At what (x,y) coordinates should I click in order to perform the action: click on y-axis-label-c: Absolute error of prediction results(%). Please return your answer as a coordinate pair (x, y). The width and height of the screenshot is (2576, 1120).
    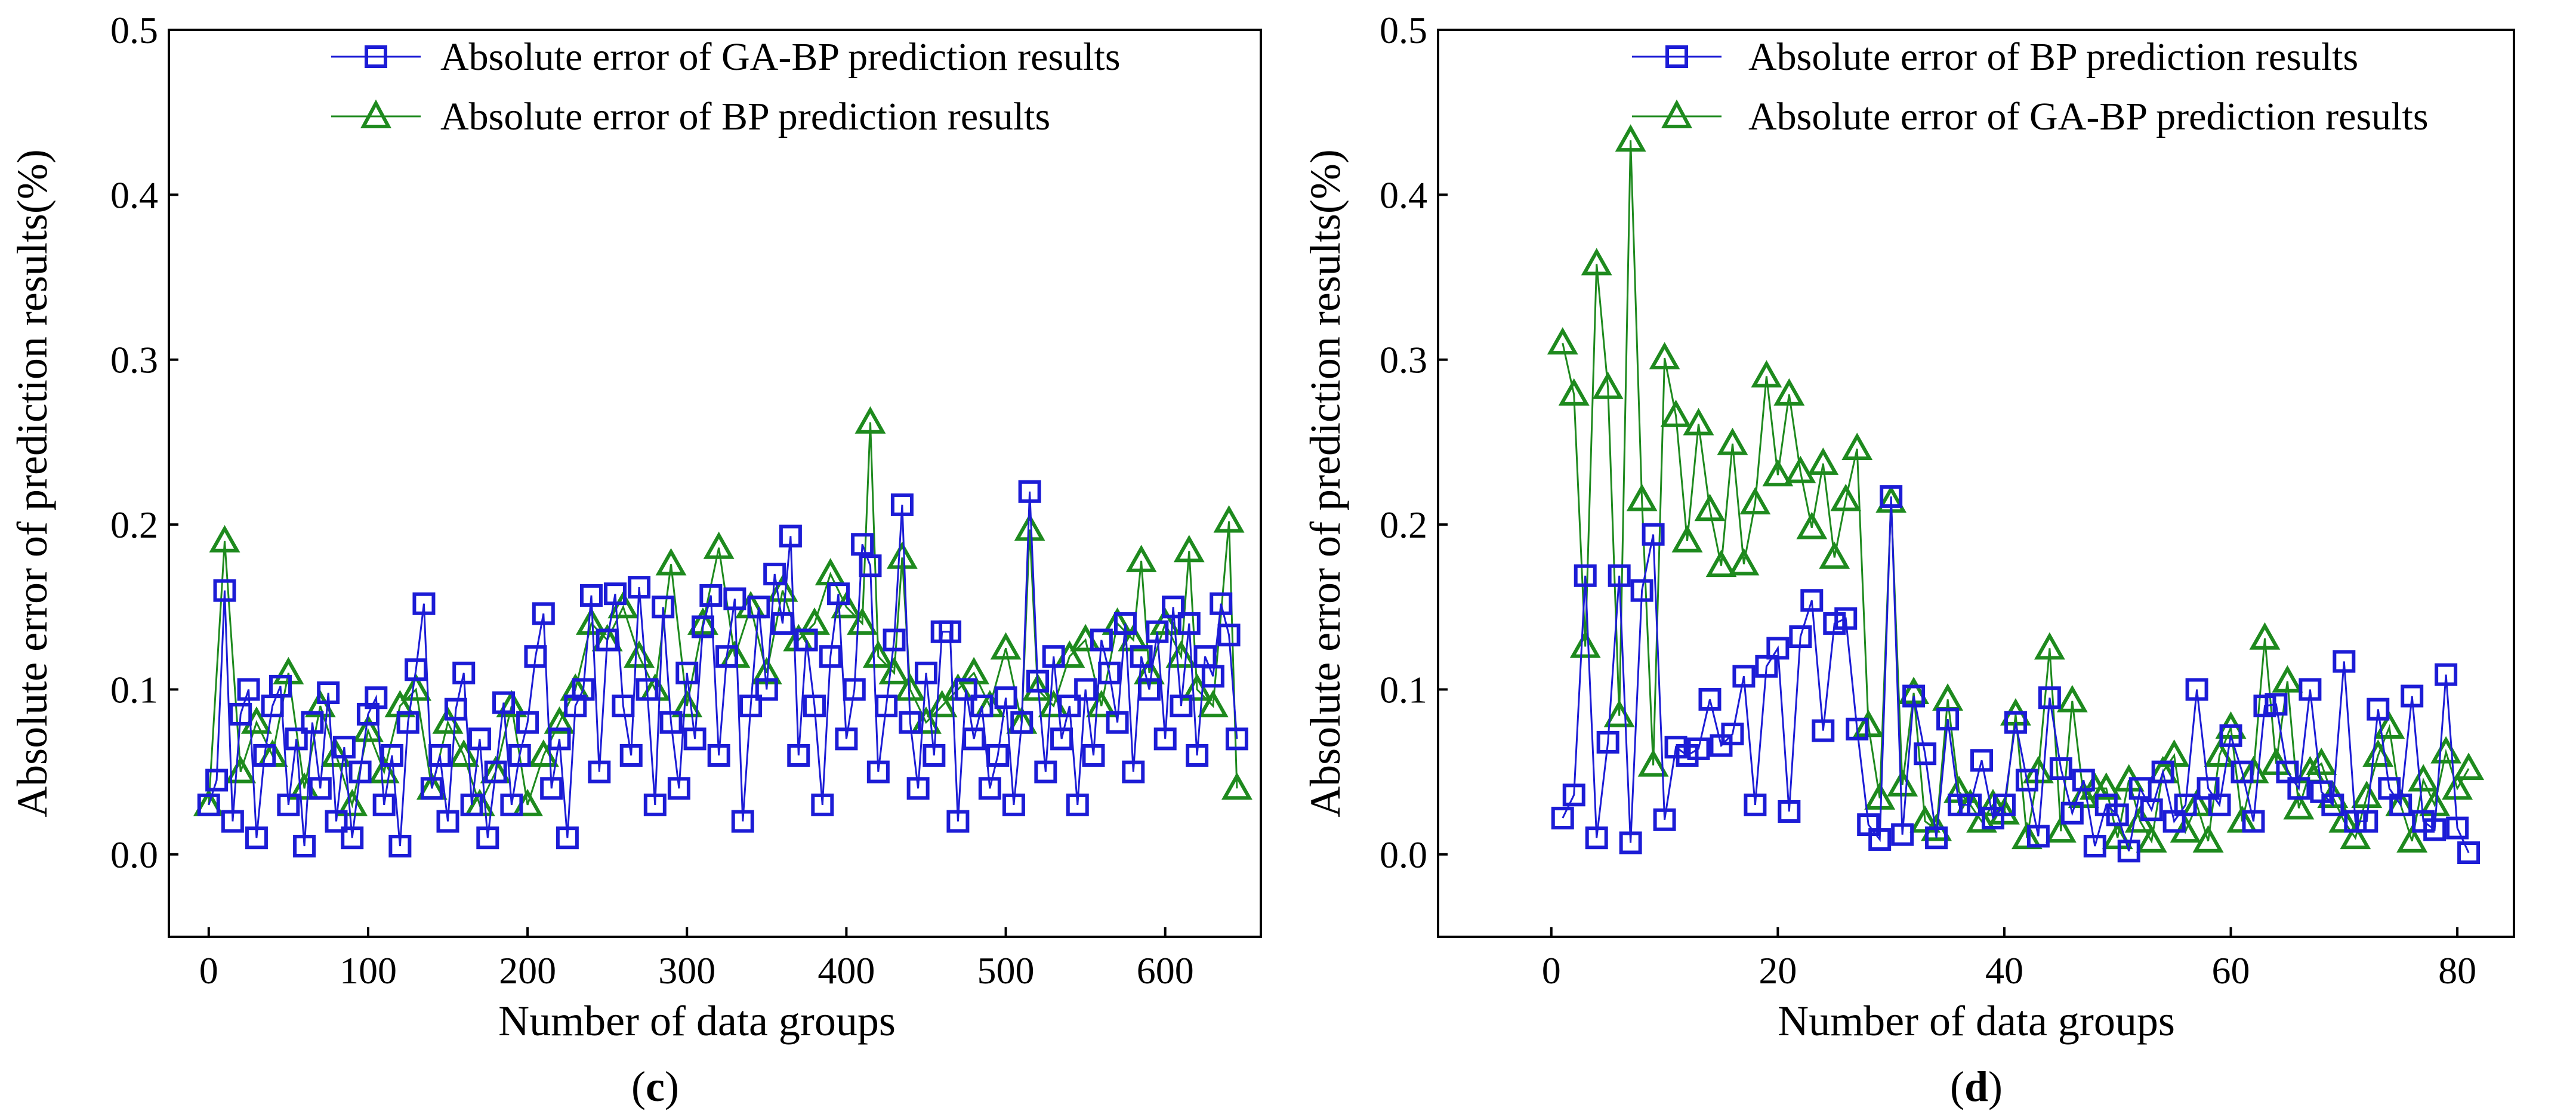
    Looking at the image, I should click on (32, 483).